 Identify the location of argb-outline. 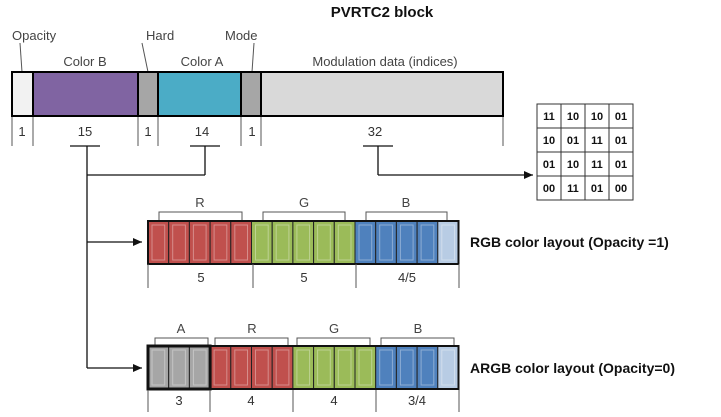
(303, 367).